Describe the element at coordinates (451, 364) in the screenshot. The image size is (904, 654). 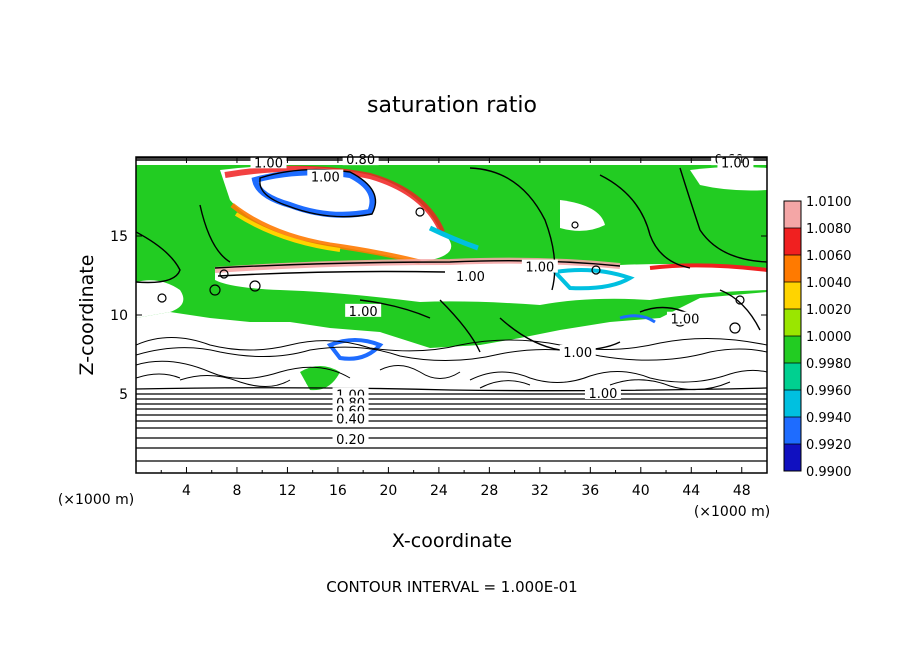
I see `contour-lines-cloud-layer` at that location.